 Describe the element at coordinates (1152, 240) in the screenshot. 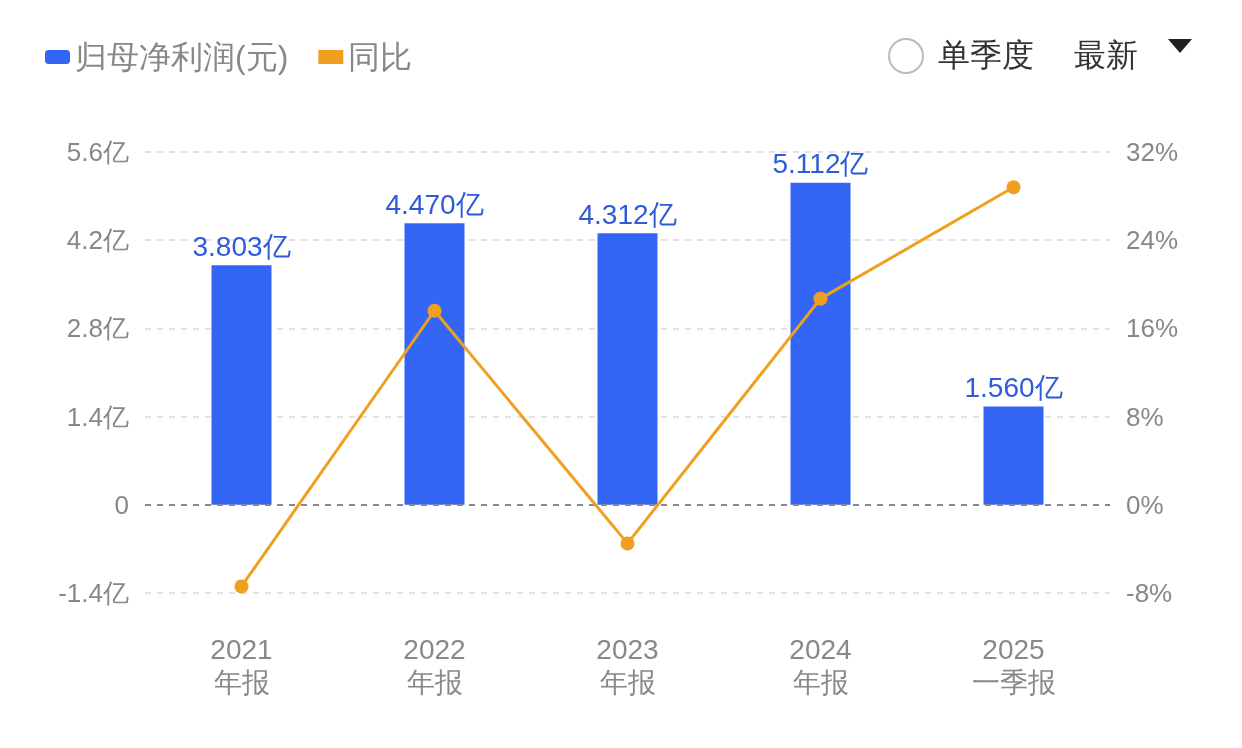

I see `y2-tick-label: 24%` at that location.